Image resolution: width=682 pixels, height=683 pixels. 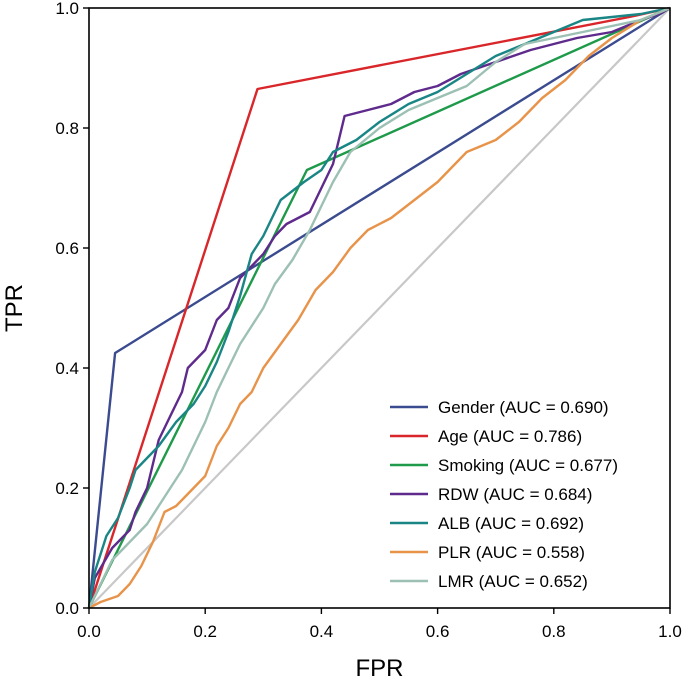 I want to click on x-axis-label: FPR, so click(x=380, y=668).